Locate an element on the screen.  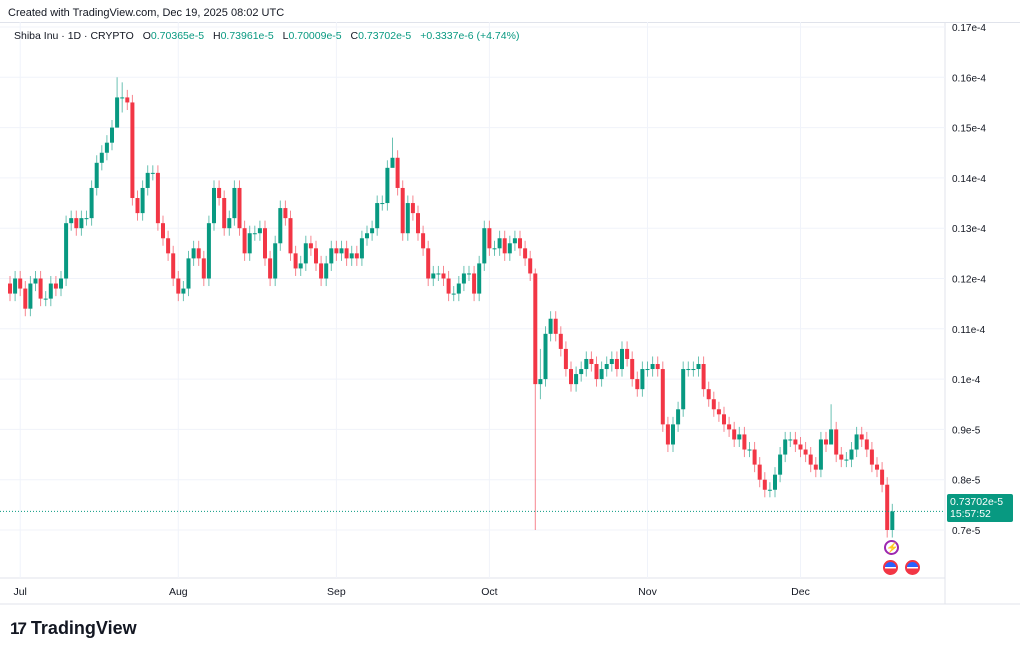
tradingview-logo: 17 TradingView is located at coordinates (73, 628).